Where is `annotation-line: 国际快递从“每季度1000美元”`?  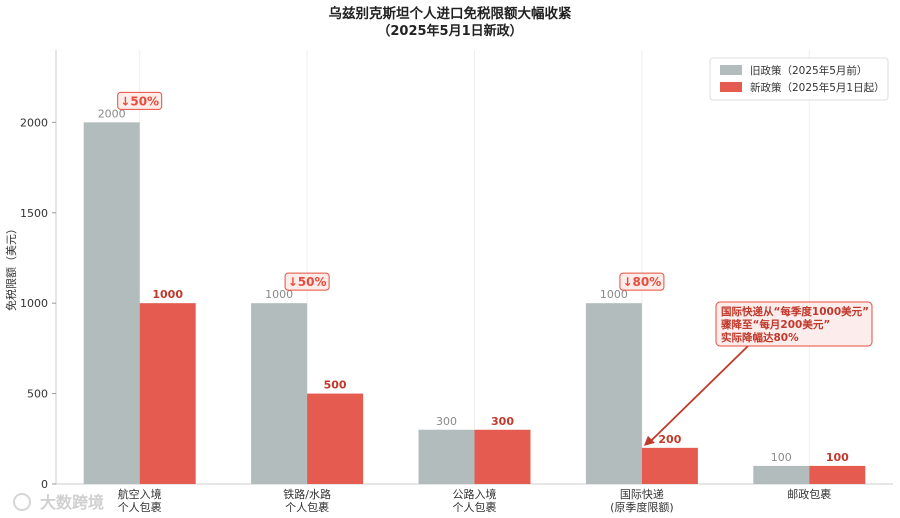
annotation-line: 国际快递从“每季度1000美元” is located at coordinates (795, 311).